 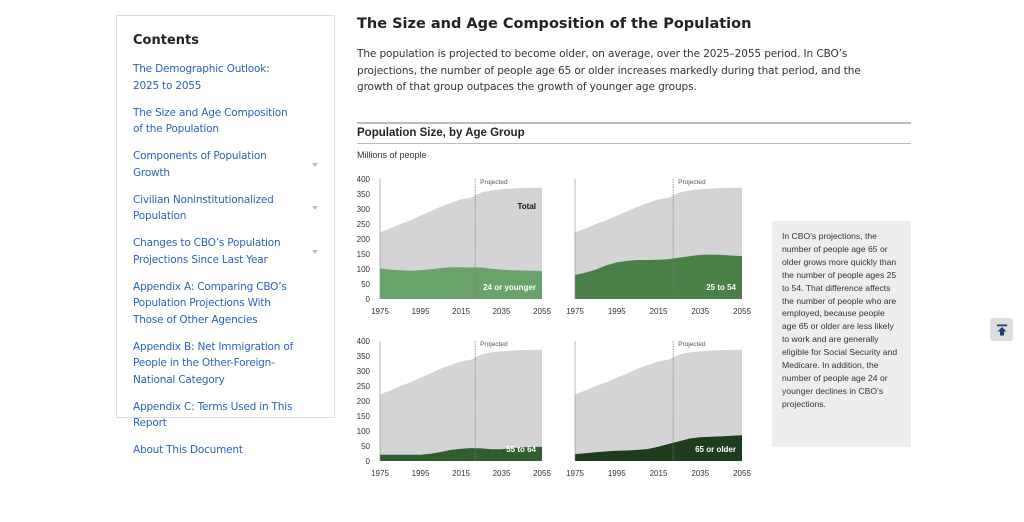 I want to click on figure-divider, so click(x=634, y=123).